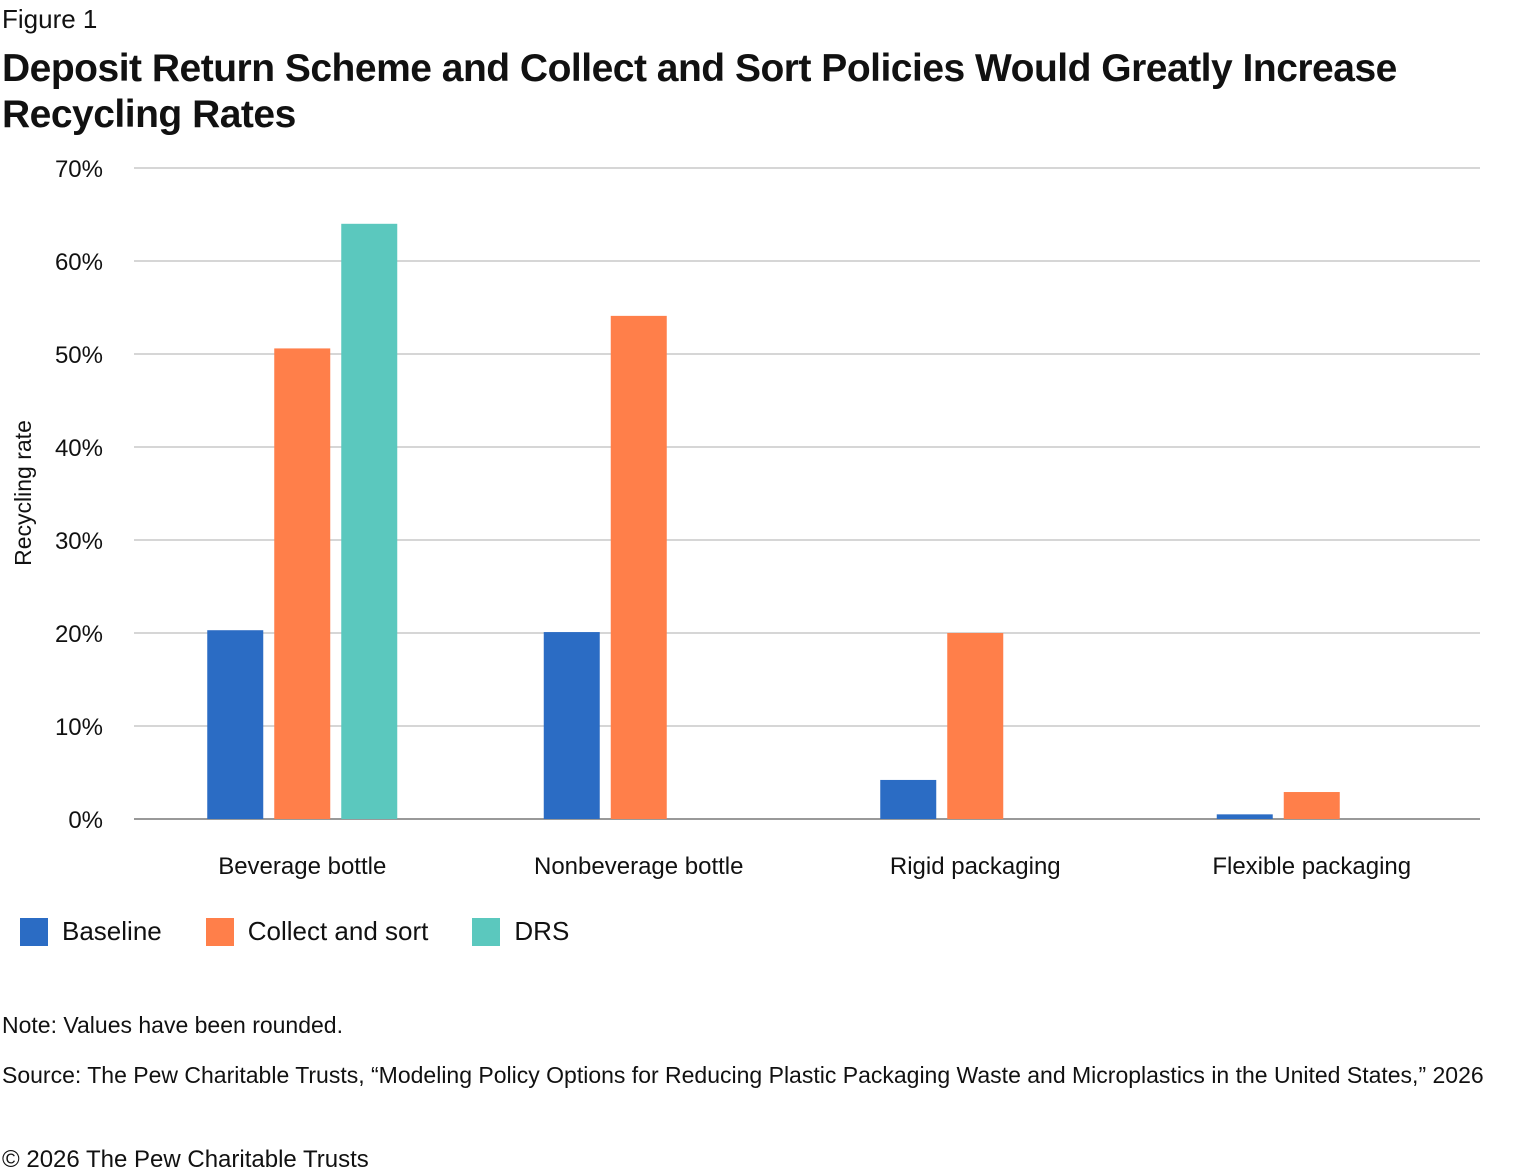 This screenshot has height=1176, width=1520. Describe the element at coordinates (1311, 866) in the screenshot. I see `x-tick-label: Flexible packaging` at that location.